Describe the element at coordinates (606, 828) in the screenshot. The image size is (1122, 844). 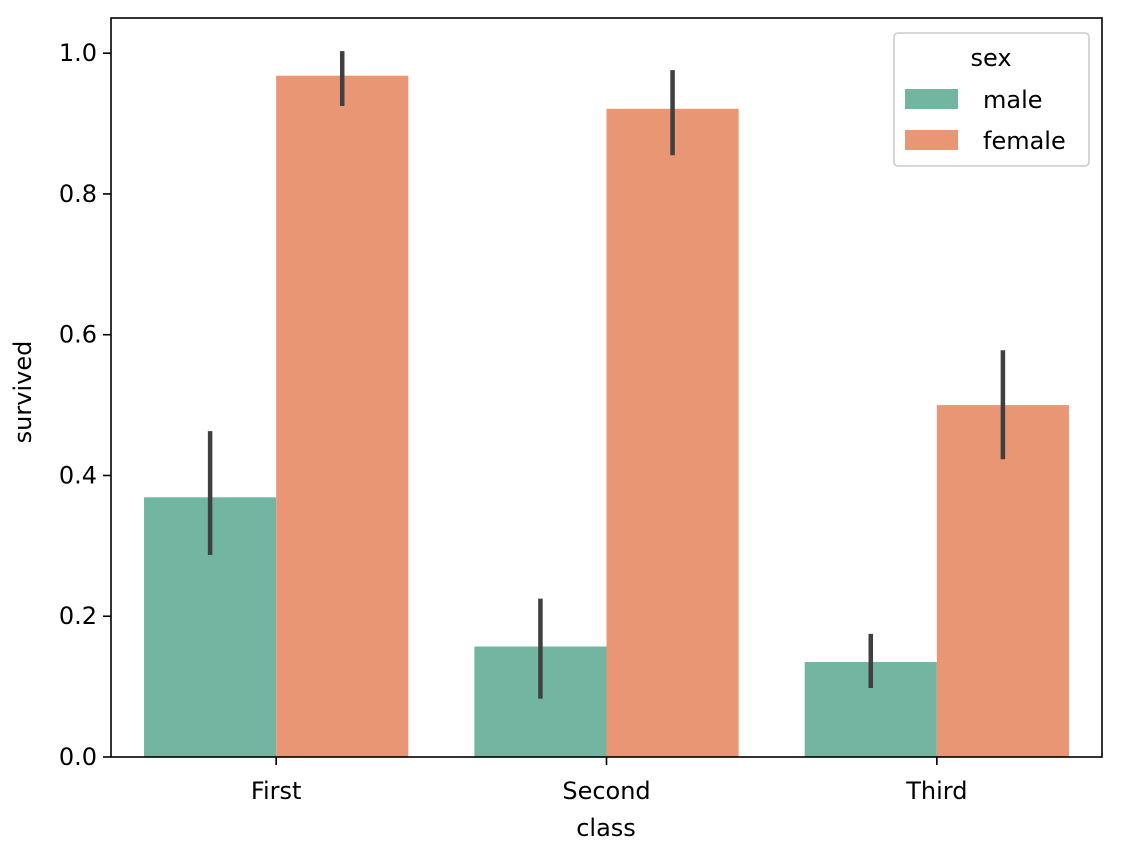
I see `x-axis-title: class` at that location.